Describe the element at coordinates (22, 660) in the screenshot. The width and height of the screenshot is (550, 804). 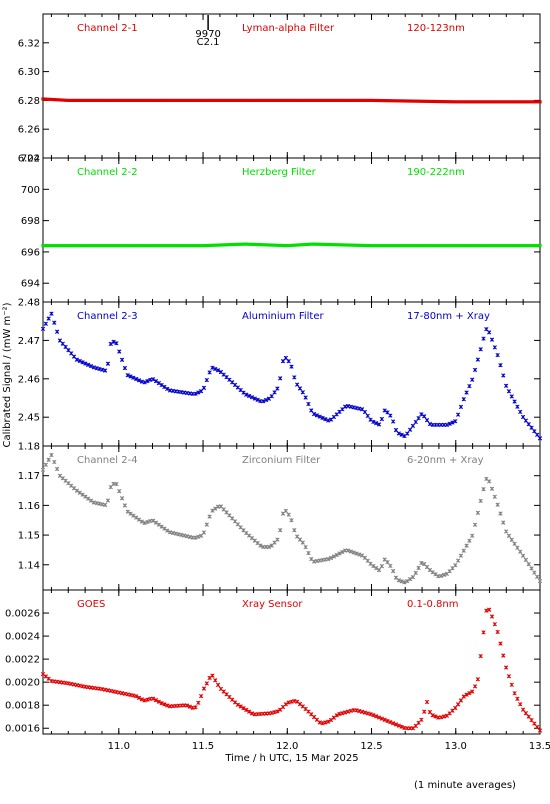
I see `y-tick-label: 0.0022` at that location.